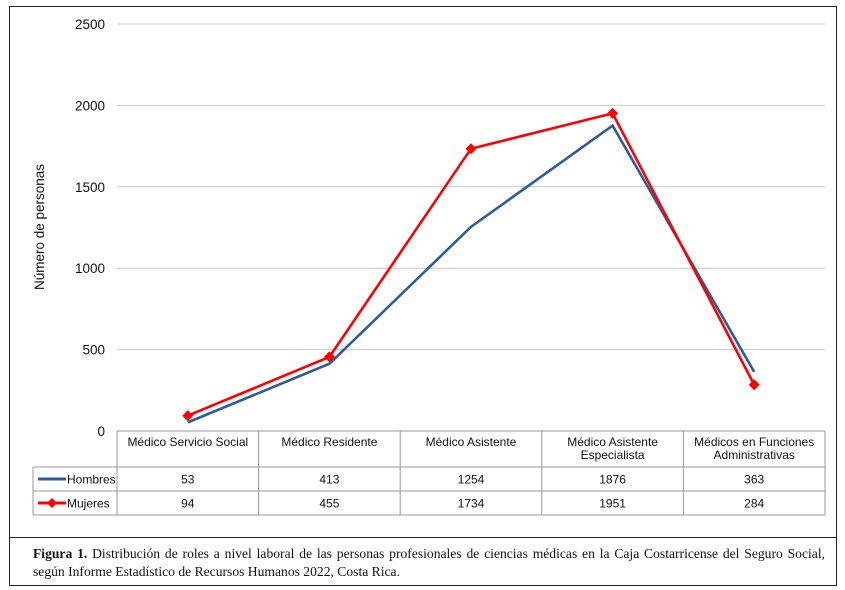 The height and width of the screenshot is (590, 845). What do you see at coordinates (613, 455) in the screenshot?
I see `category-label: Especialista` at bounding box center [613, 455].